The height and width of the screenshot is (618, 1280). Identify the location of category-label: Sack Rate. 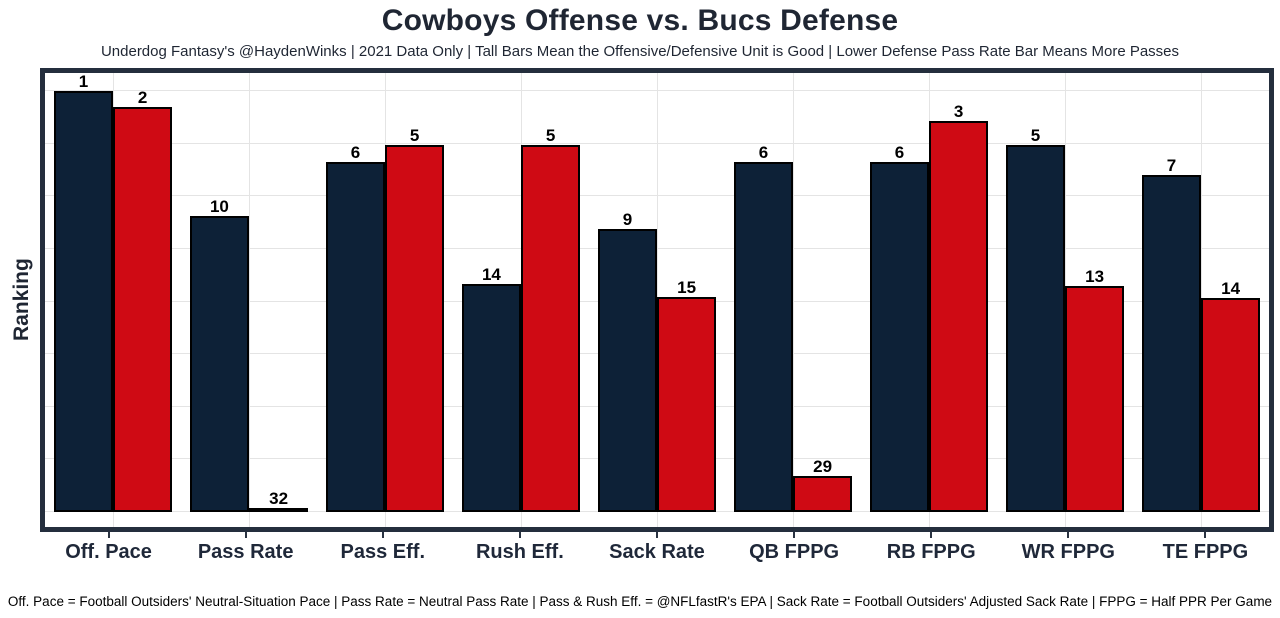
(657, 552).